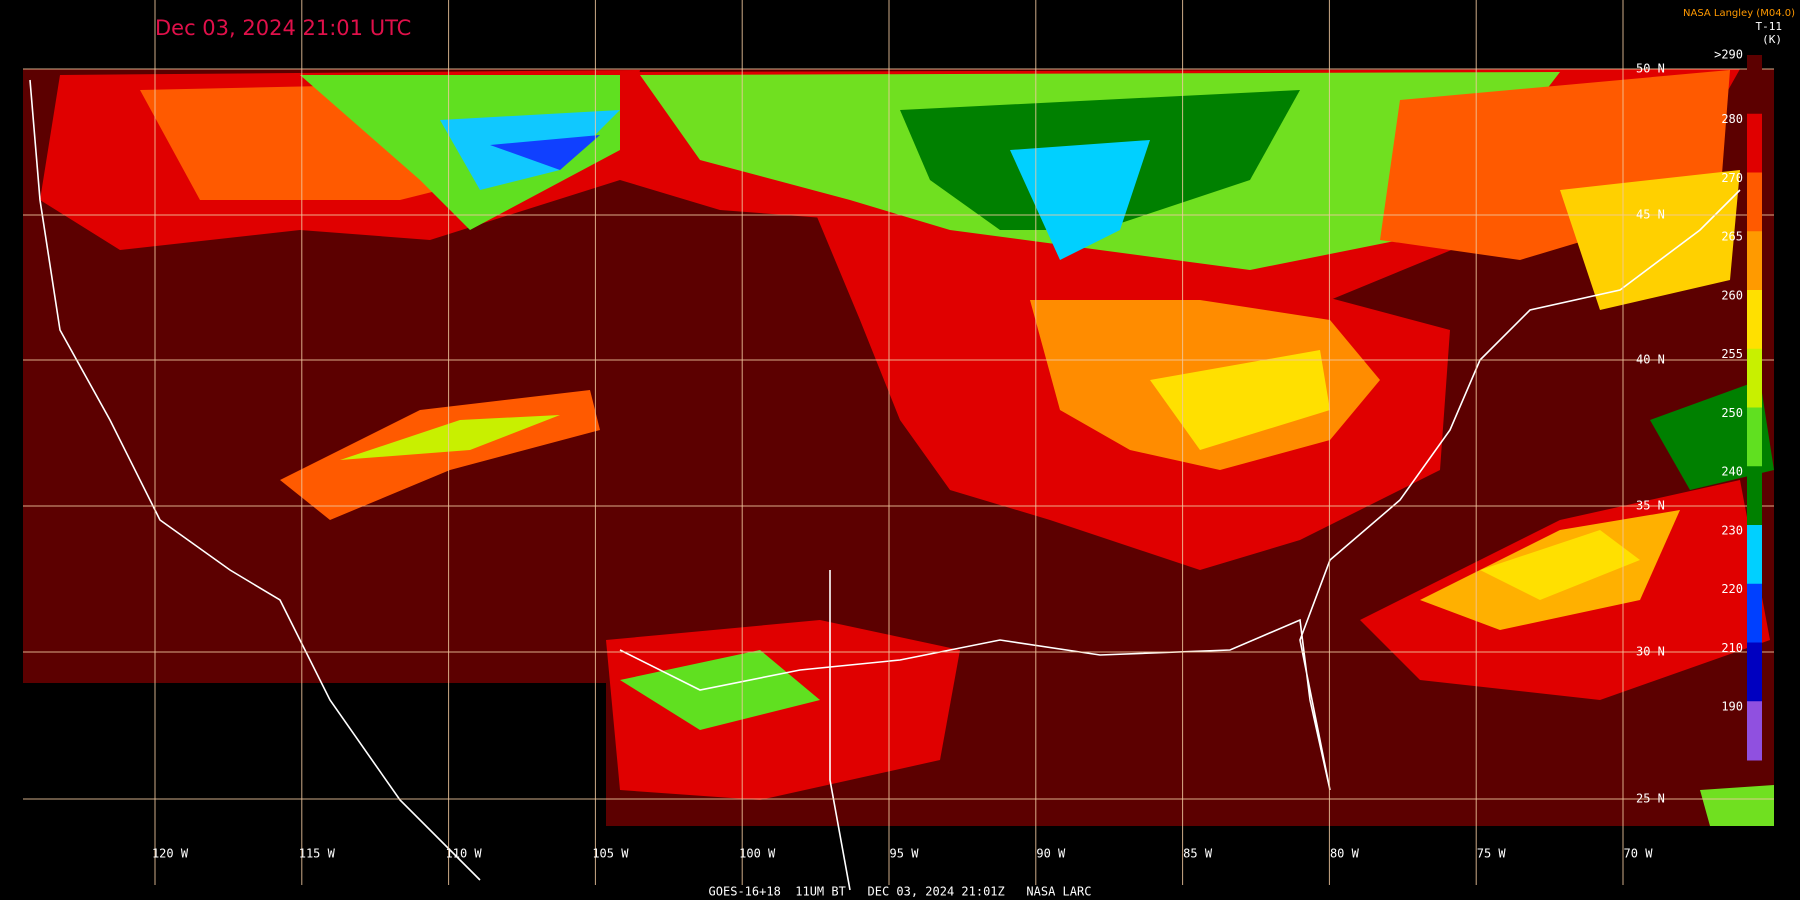 The width and height of the screenshot is (1800, 900). I want to click on longitude-label: 110 W, so click(464, 854).